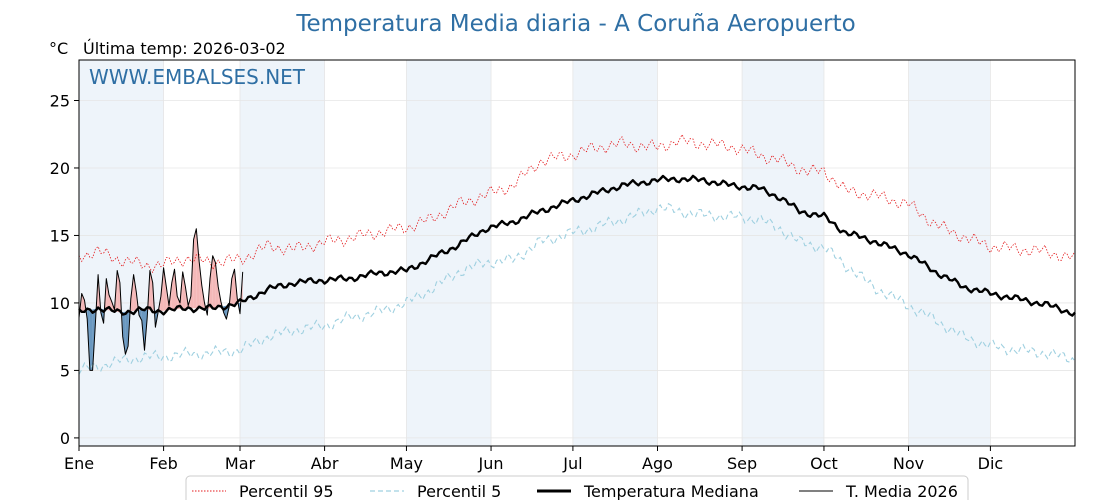 The height and width of the screenshot is (500, 1120). I want to click on series-line-current, so click(161, 299).